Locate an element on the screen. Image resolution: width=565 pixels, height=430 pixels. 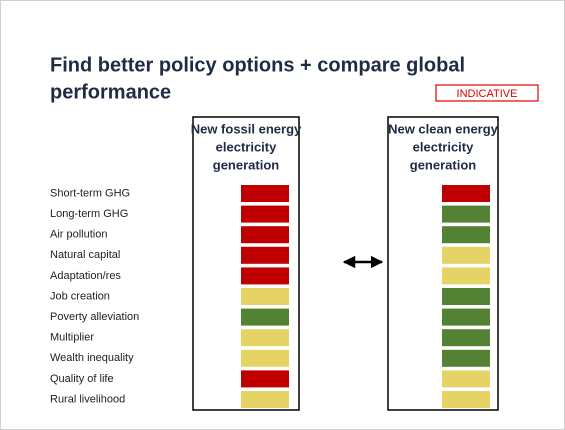
column-header: New fossil energy is located at coordinates (246, 128).